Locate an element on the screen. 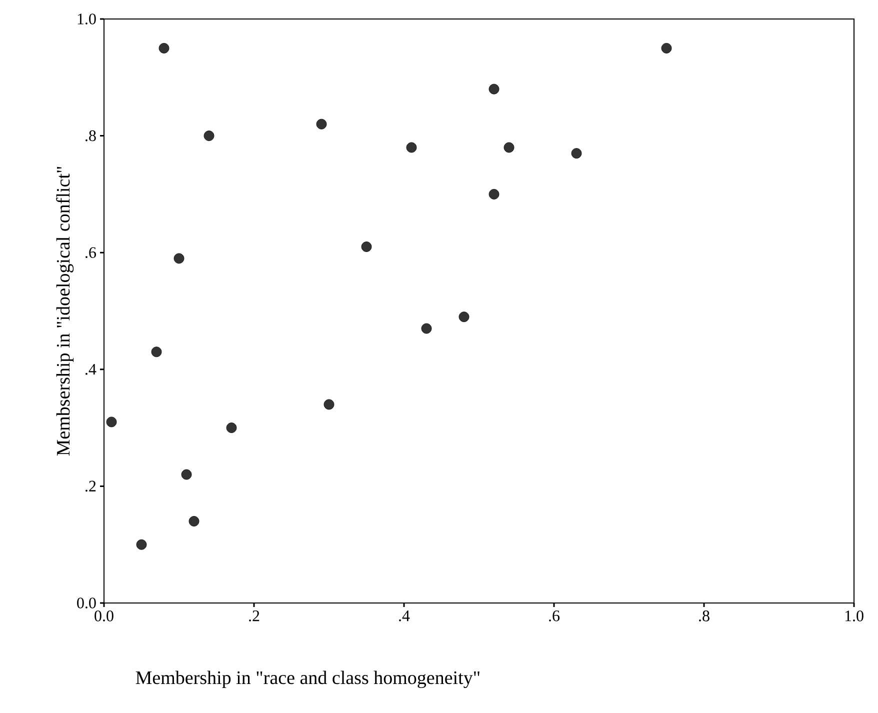 The width and height of the screenshot is (878, 713). x-tick-label: .4 is located at coordinates (404, 616).